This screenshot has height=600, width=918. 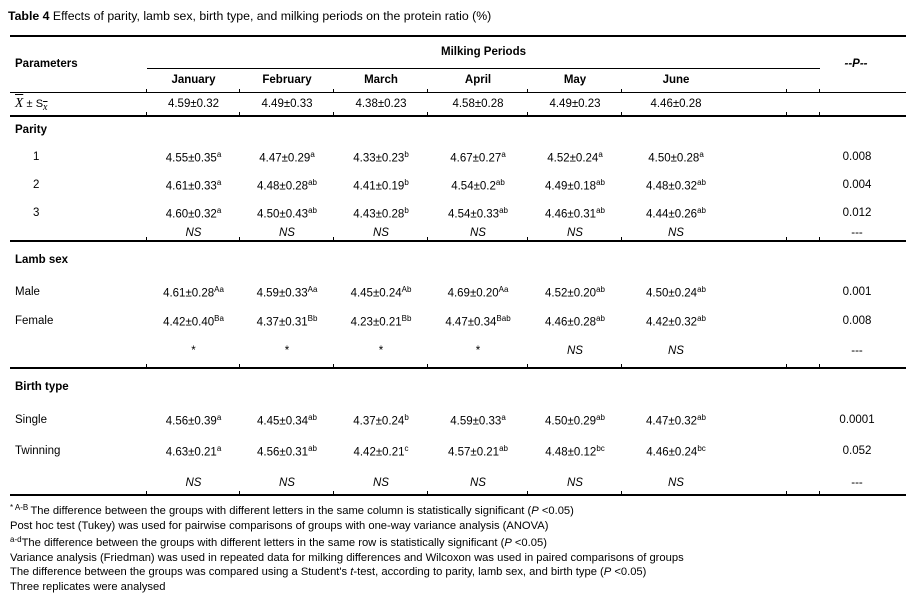 I want to click on data-cell: 4.49±0.33, so click(x=286, y=104).